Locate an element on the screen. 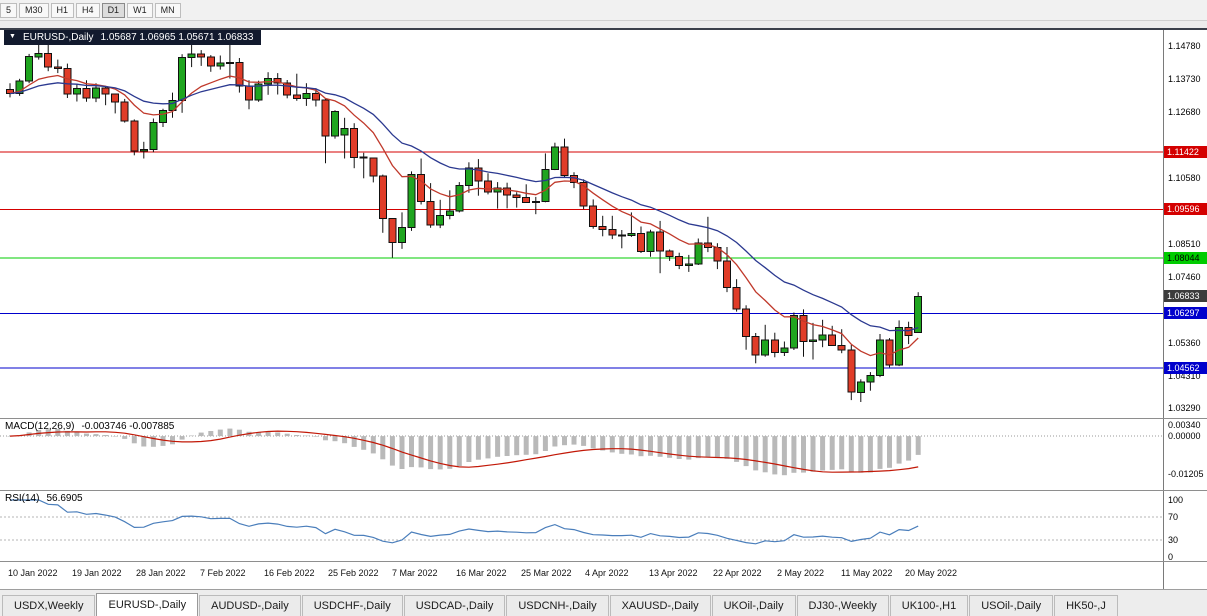 The width and height of the screenshot is (1207, 616). rsi-axis-tick: 70 is located at coordinates (1173, 517).